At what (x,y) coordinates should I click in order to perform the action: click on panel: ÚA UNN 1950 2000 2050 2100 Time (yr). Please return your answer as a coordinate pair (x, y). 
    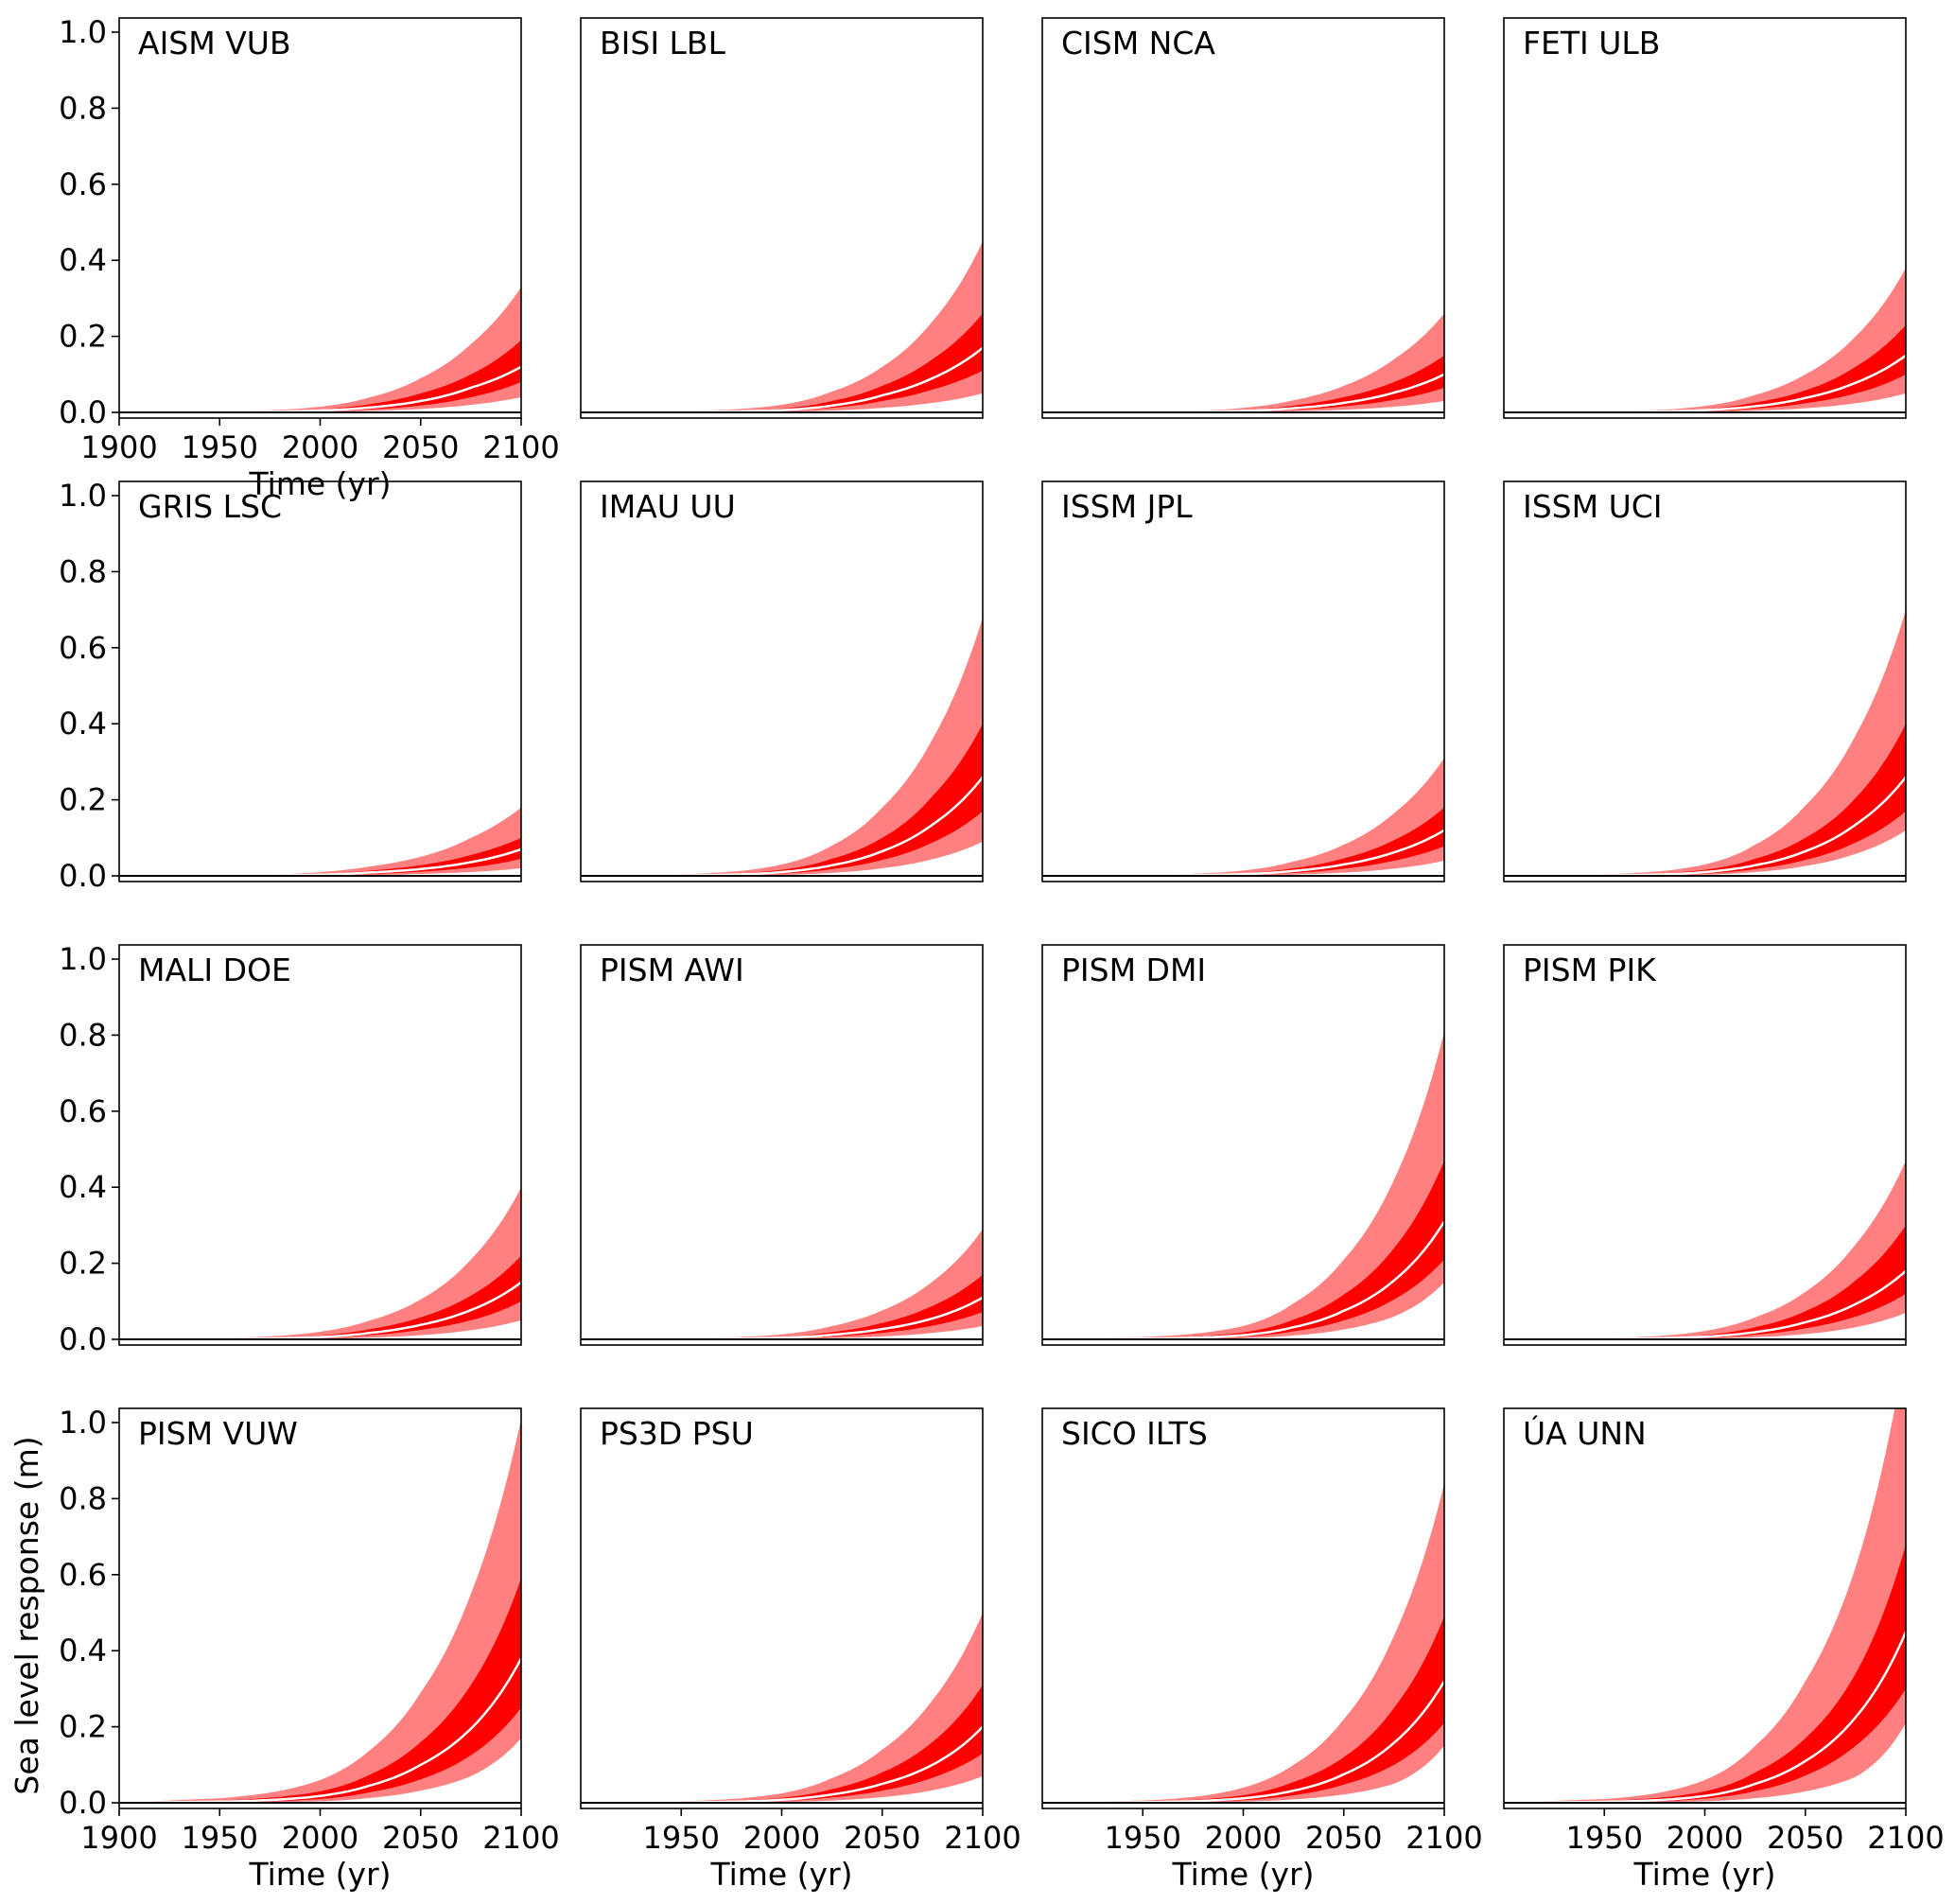
    Looking at the image, I should click on (1724, 1650).